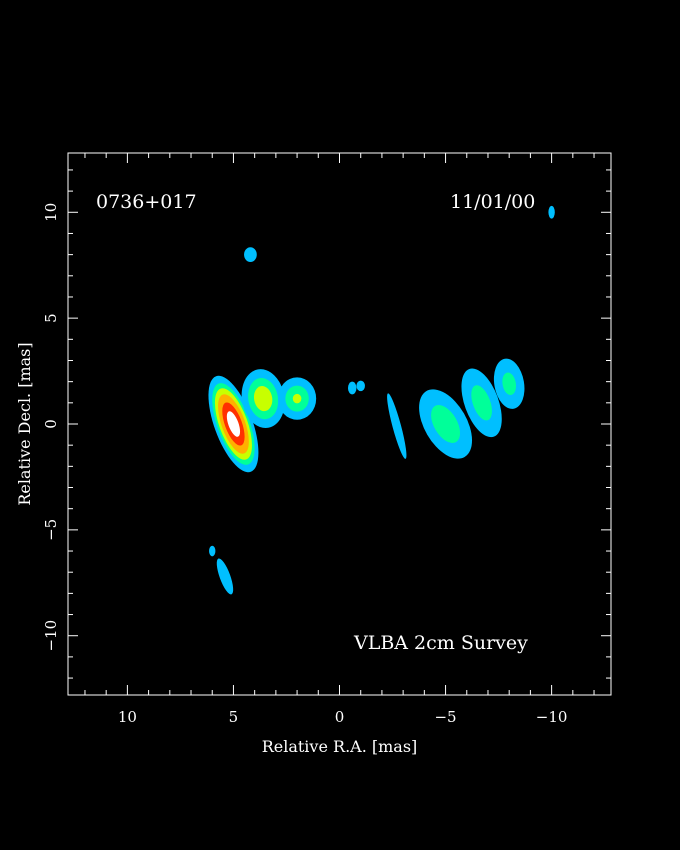  Describe the element at coordinates (51, 212) in the screenshot. I see `y-tick-label: 10` at that location.